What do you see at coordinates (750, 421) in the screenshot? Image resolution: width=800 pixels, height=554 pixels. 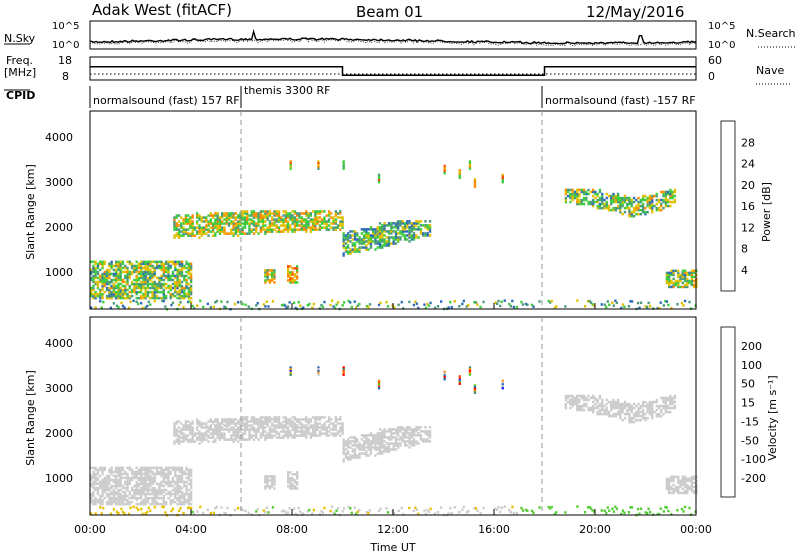 I see `colorbar-tick: -15` at bounding box center [750, 421].